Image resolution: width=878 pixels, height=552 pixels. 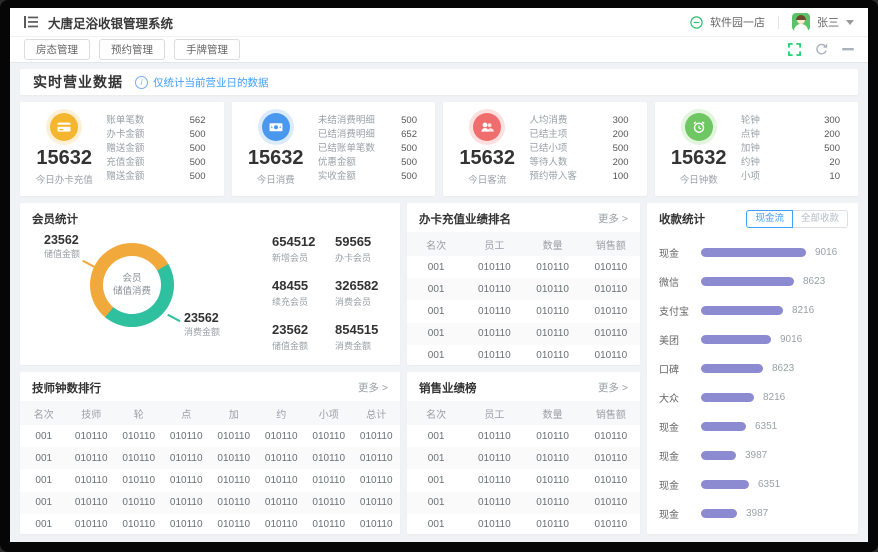 I want to click on stat-item-label: 点钟, so click(x=750, y=135).